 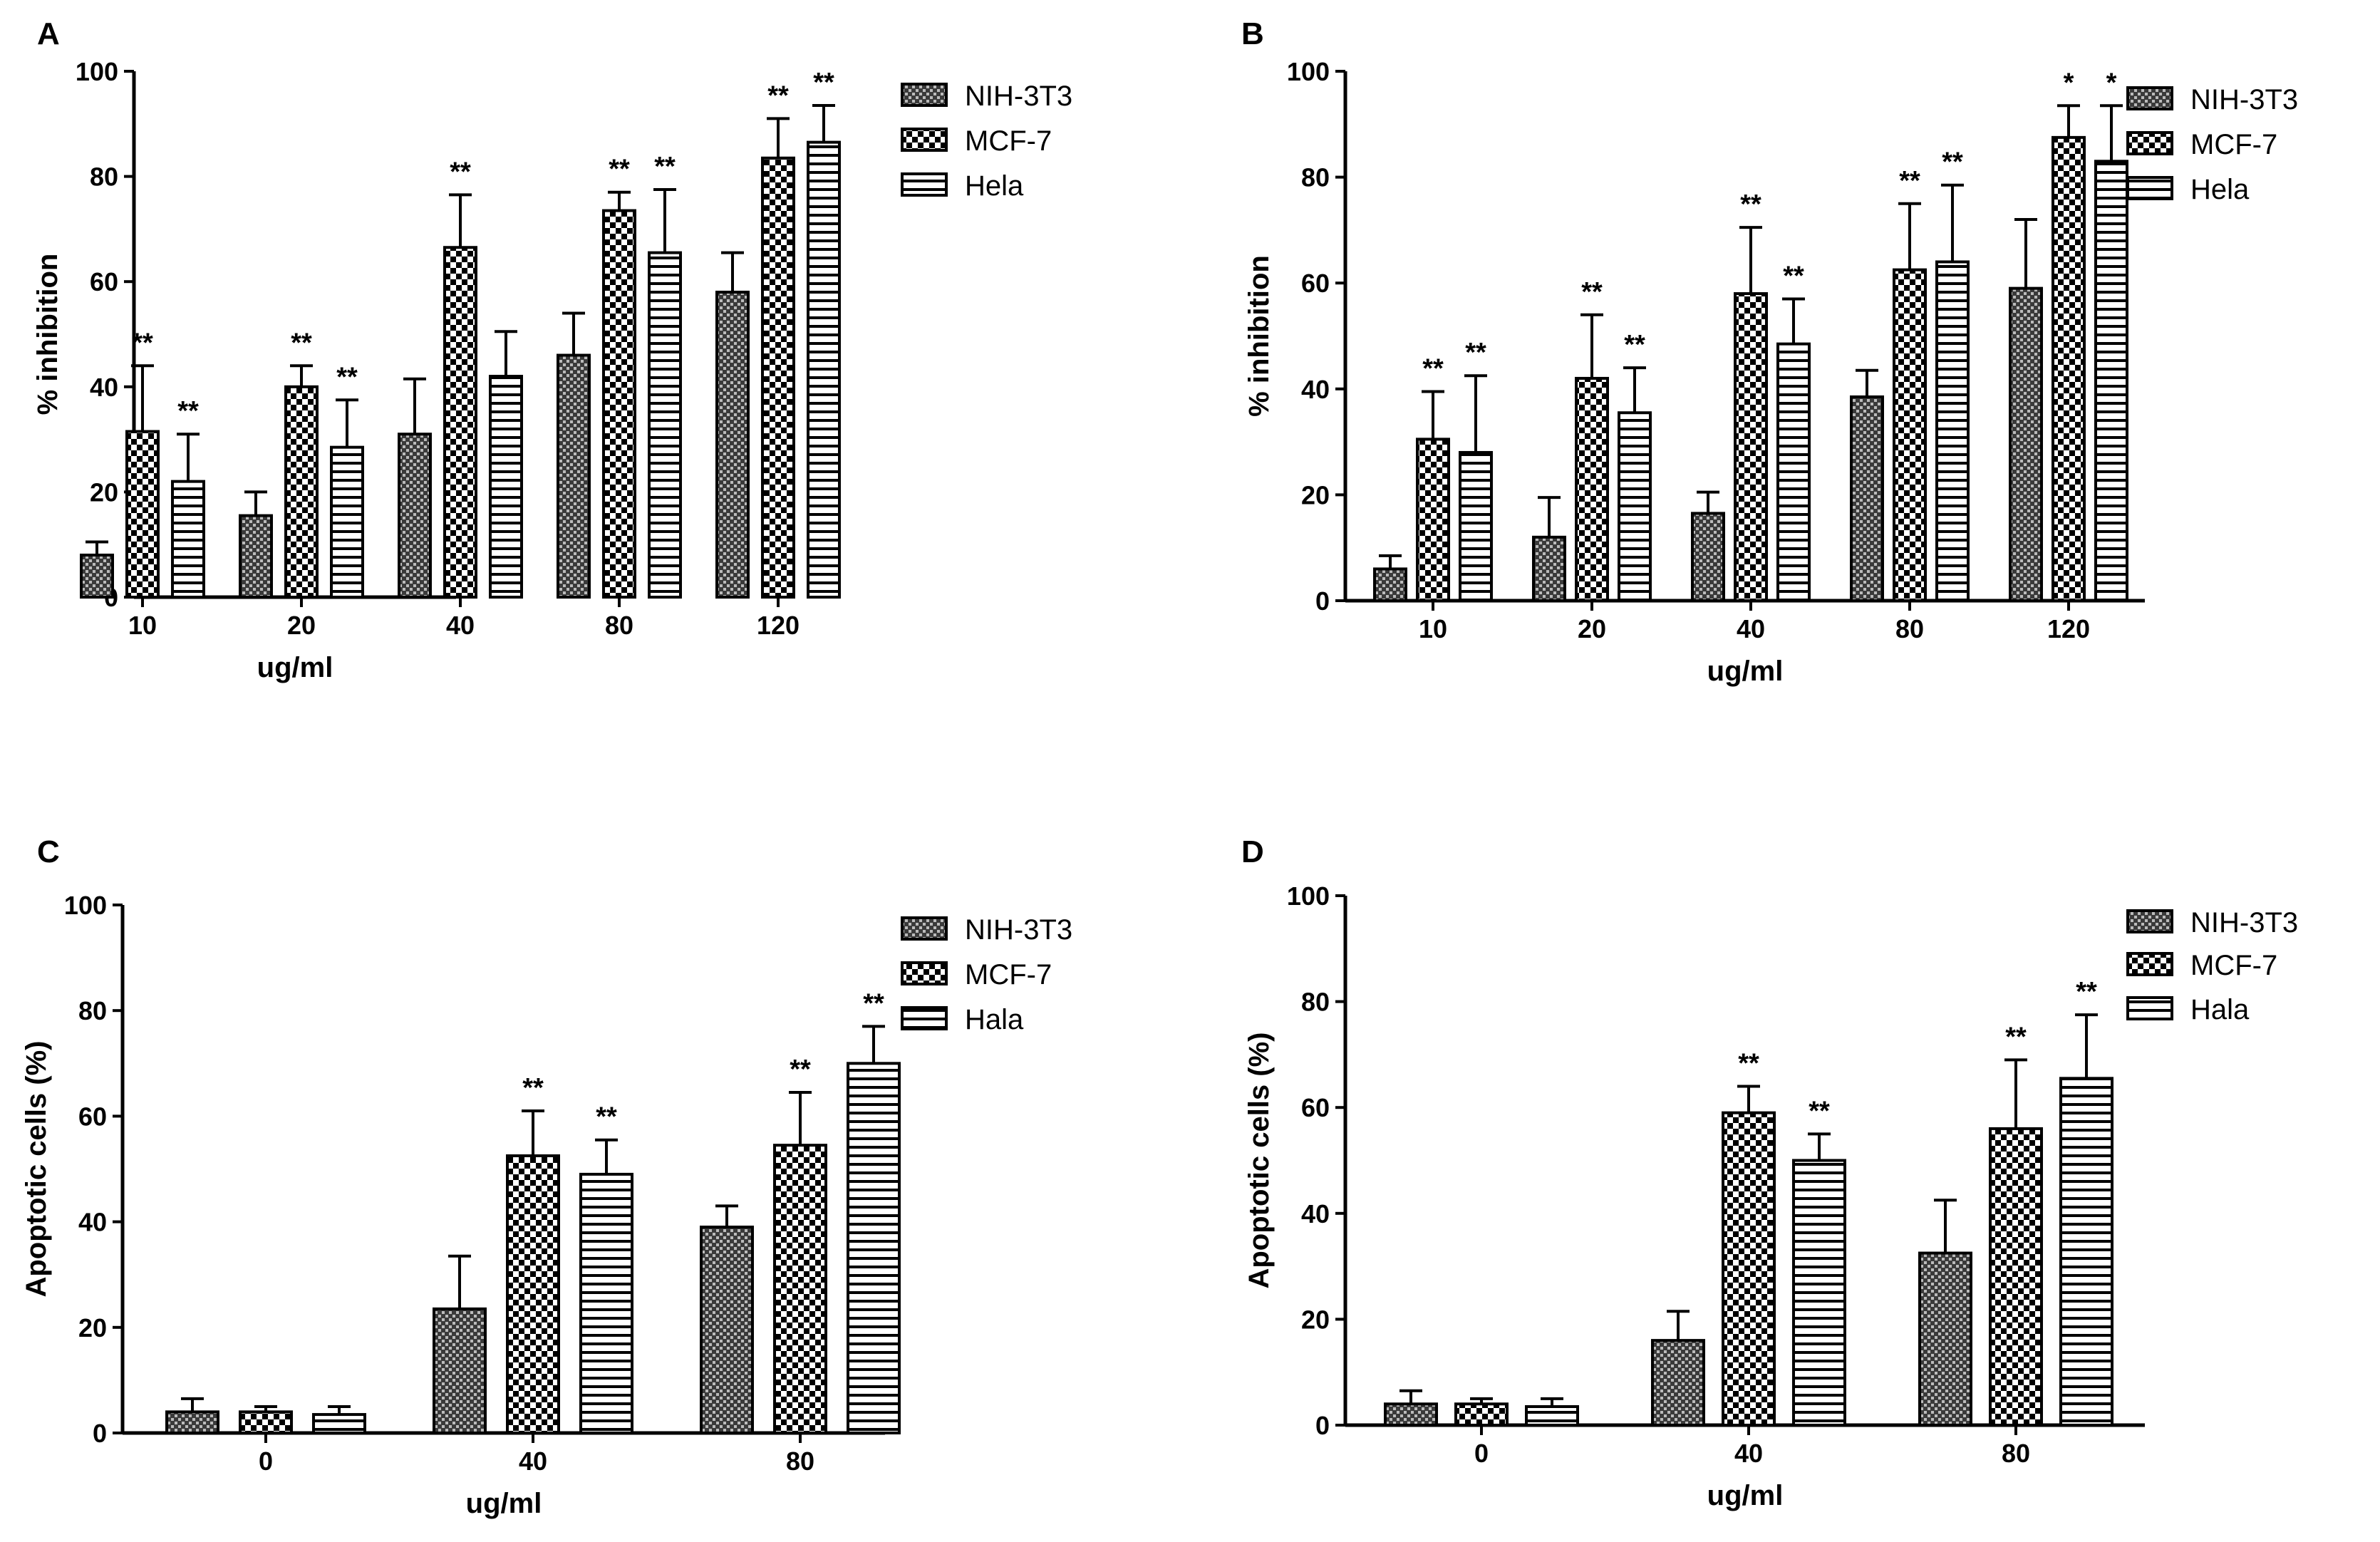 I want to click on x-tick-label: 0, so click(x=1481, y=1453).